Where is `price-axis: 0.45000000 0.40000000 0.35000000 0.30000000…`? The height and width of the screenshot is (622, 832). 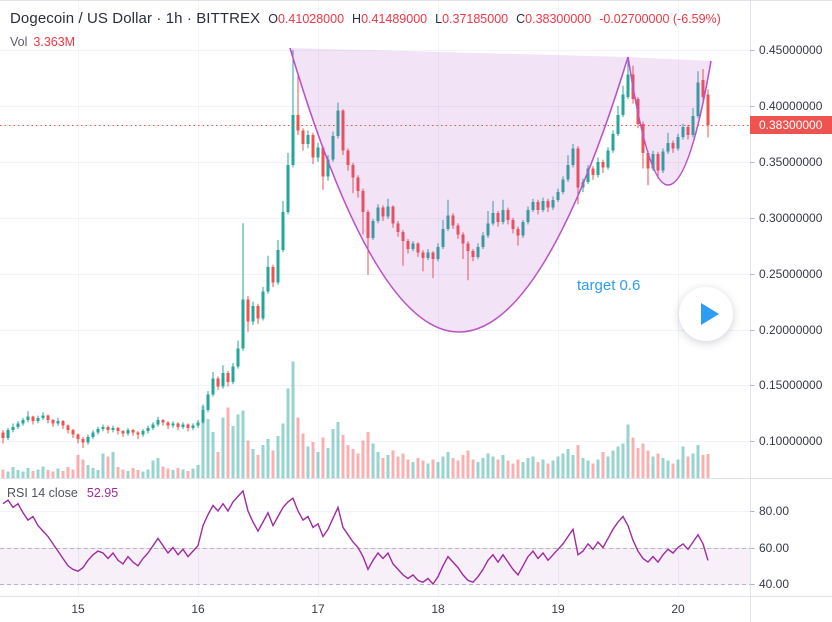 price-axis: 0.45000000 0.40000000 0.35000000 0.30000000… is located at coordinates (791, 239).